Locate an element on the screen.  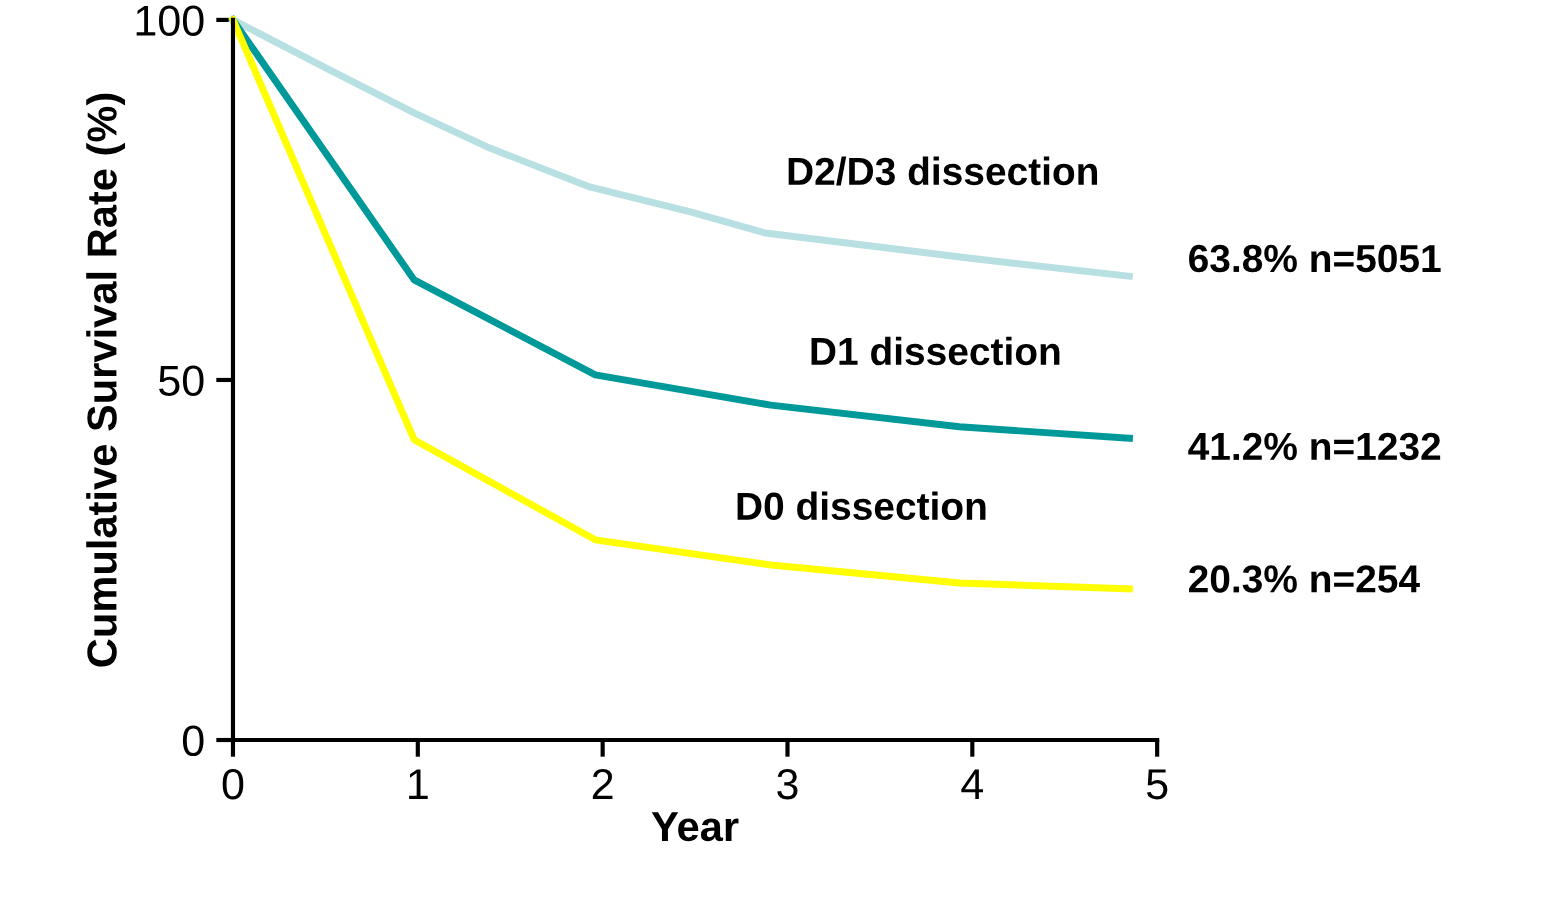
text: 63.8% n=5051 is located at coordinates (1315, 258).